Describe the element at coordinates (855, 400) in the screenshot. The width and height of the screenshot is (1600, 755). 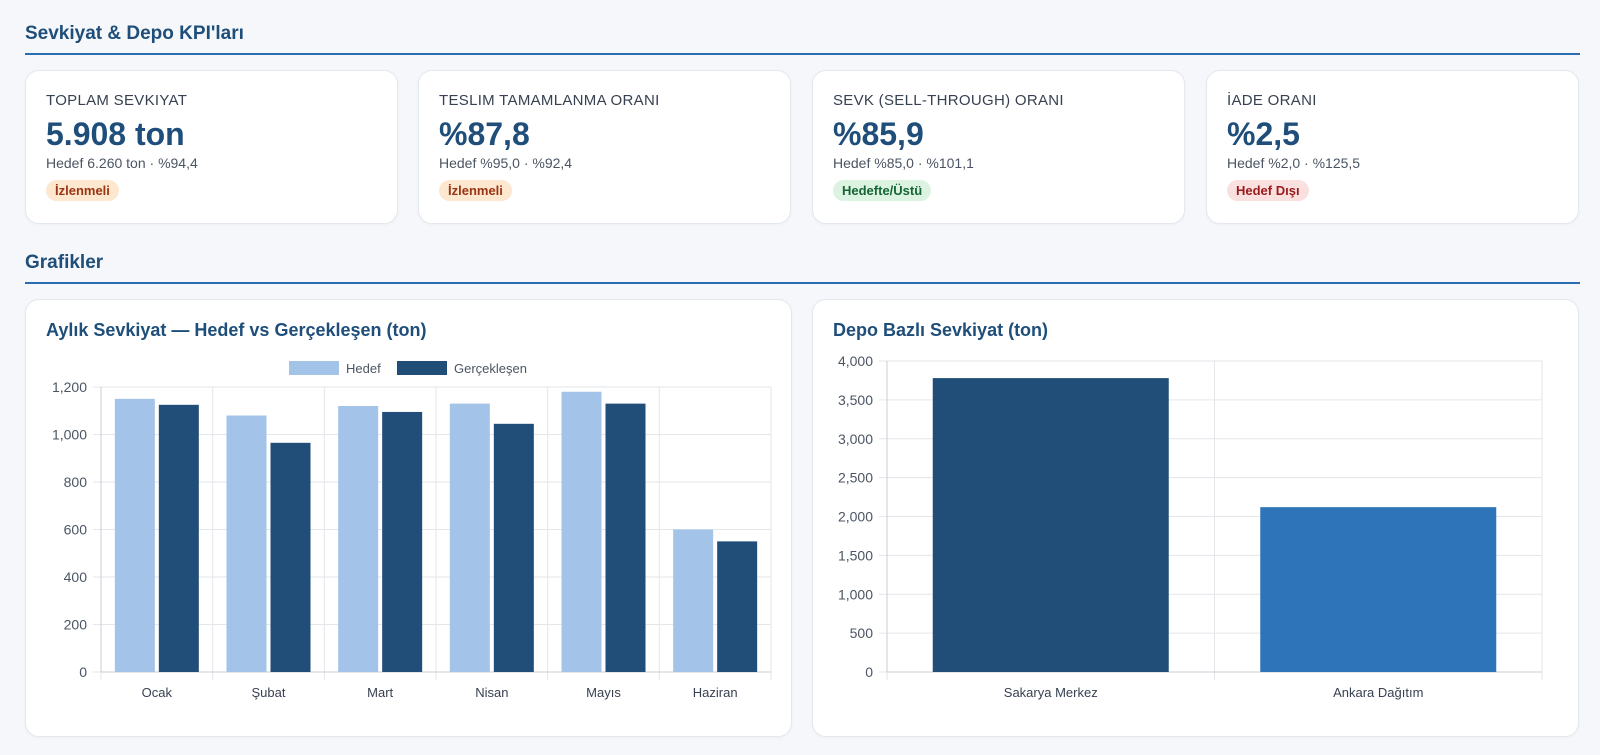
I see `y-tick-label: 3,500` at that location.